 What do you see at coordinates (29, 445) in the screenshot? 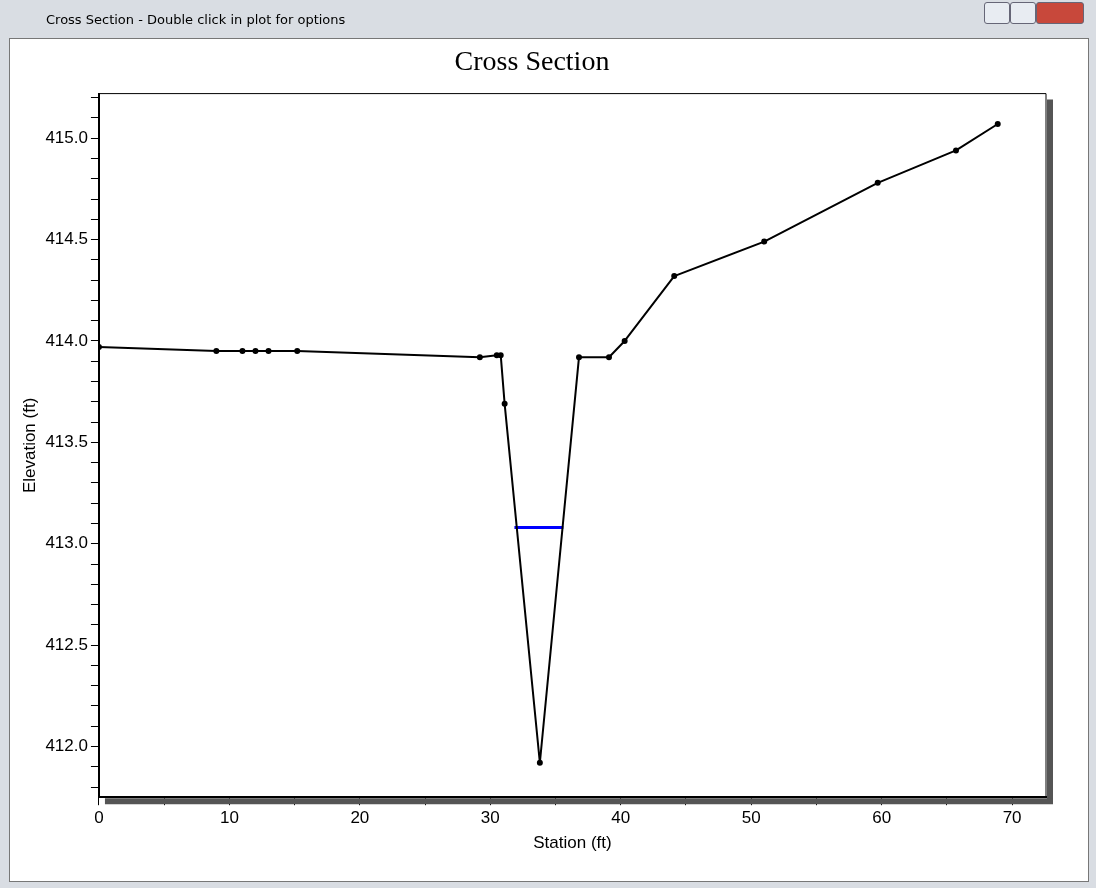
I see `y-axis-title: Elevation (ft)` at bounding box center [29, 445].